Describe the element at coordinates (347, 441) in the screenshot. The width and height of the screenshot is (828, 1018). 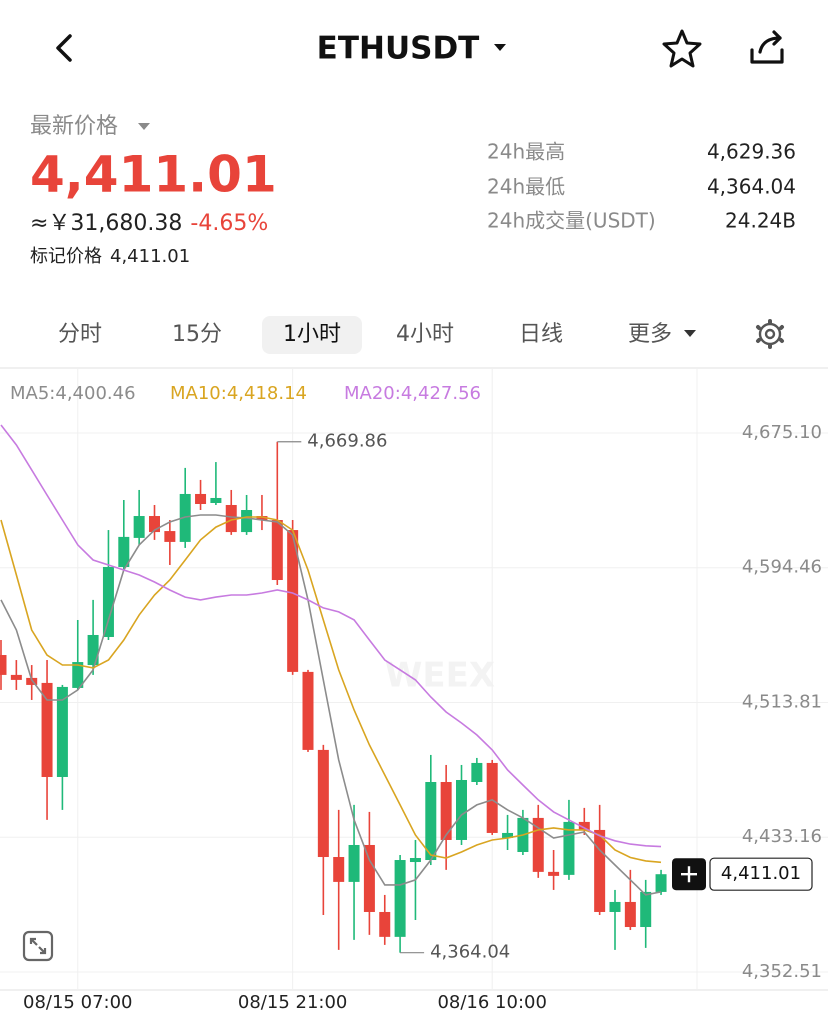
I see `high-label: 4,669.86` at that location.